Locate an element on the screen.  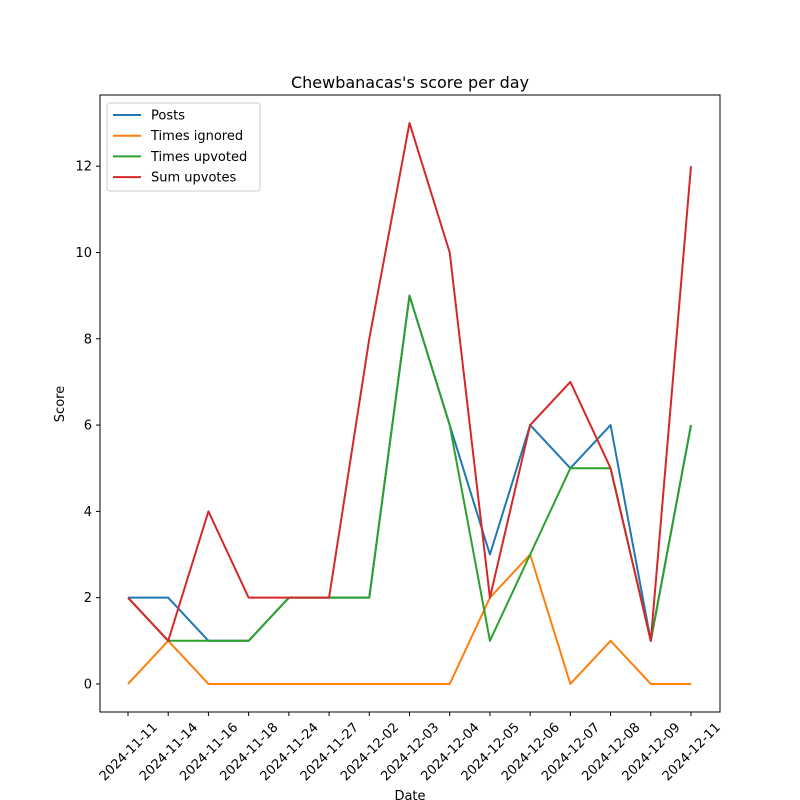
series-line is located at coordinates (409, 619).